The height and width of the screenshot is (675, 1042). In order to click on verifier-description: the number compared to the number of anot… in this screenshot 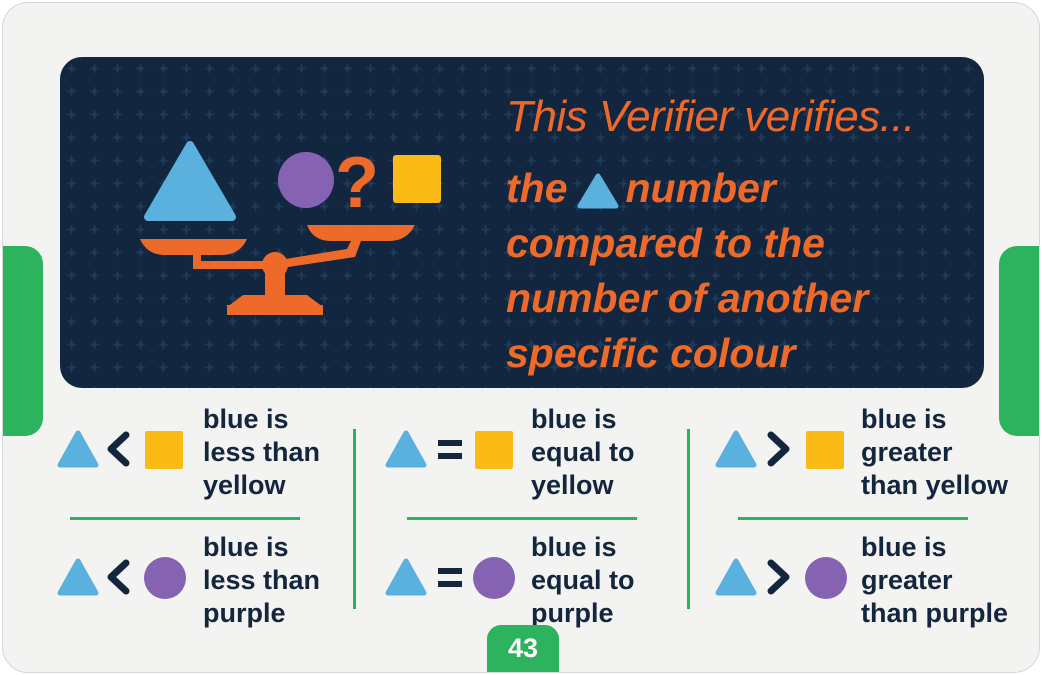, I will do `click(741, 271)`.